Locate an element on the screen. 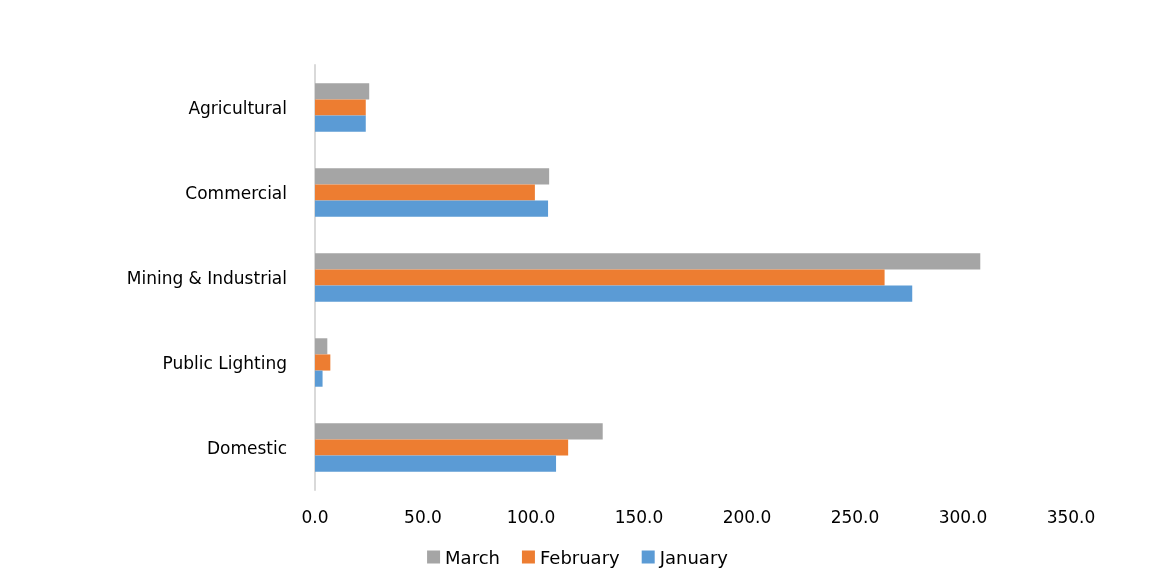  x-tick-label: 250.0 is located at coordinates (855, 516).